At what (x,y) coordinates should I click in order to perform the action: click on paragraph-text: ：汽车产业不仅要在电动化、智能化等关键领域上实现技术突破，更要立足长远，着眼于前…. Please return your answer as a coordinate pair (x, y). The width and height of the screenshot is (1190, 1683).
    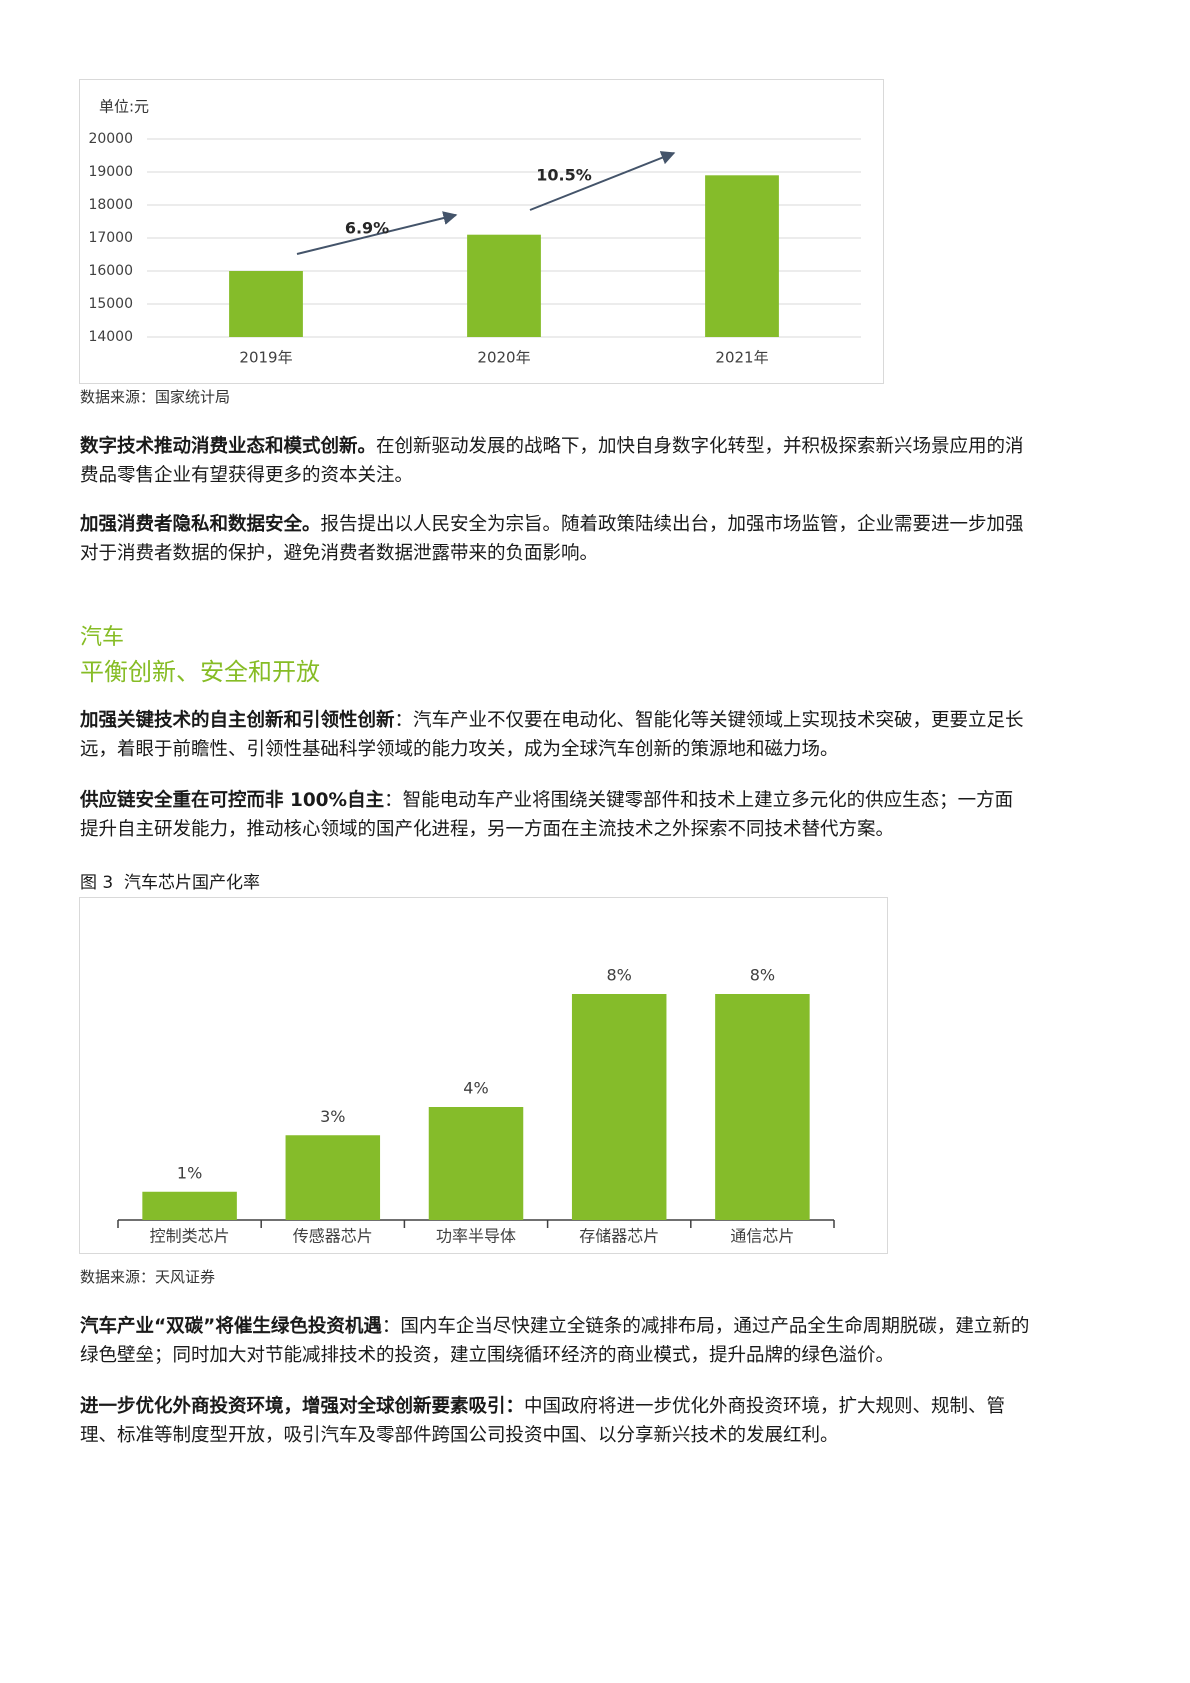
    Looking at the image, I should click on (552, 735).